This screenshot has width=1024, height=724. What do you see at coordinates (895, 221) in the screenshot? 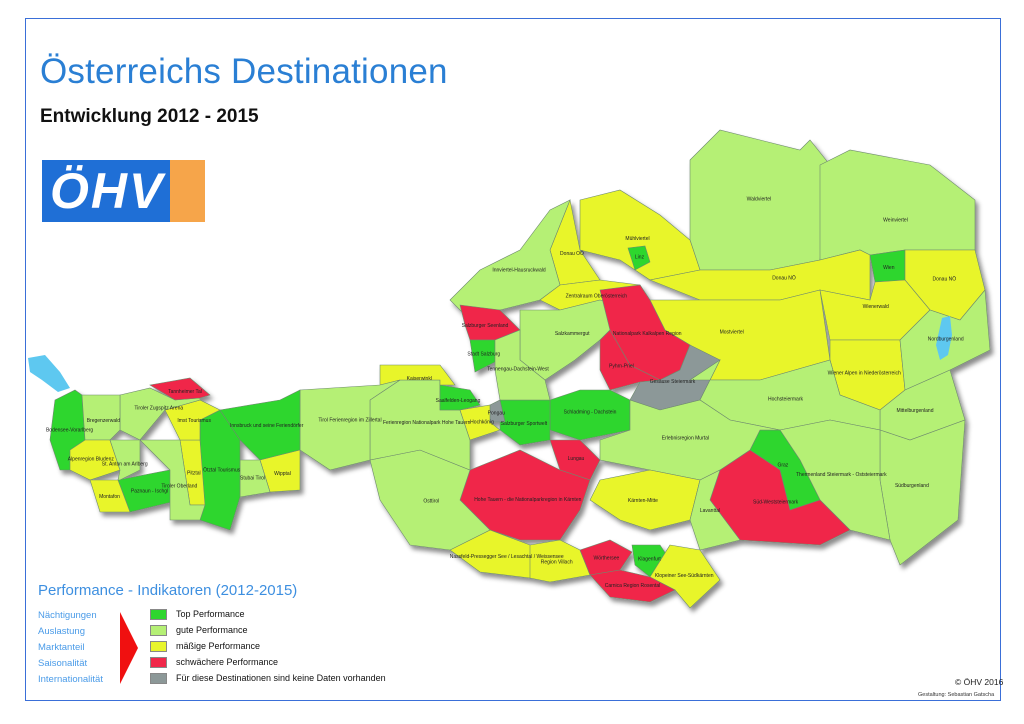
I see `region-label: Weinviertel` at bounding box center [895, 221].